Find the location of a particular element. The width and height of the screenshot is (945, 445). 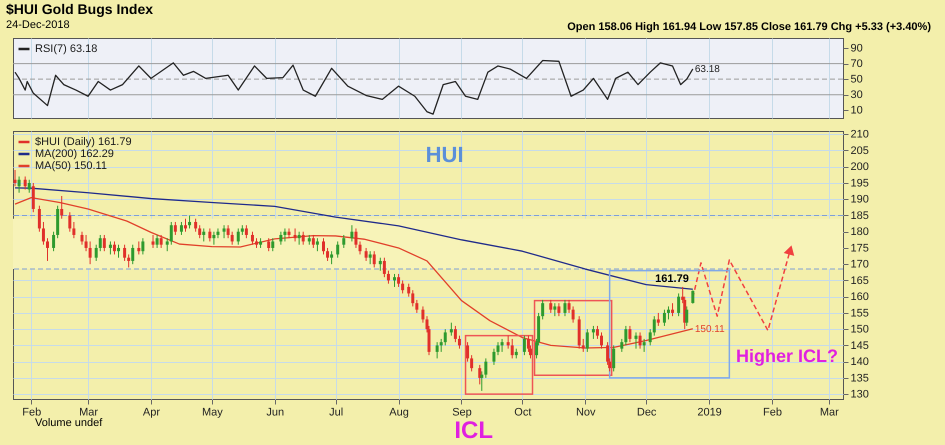

y-tick-label: 185 is located at coordinates (859, 216).